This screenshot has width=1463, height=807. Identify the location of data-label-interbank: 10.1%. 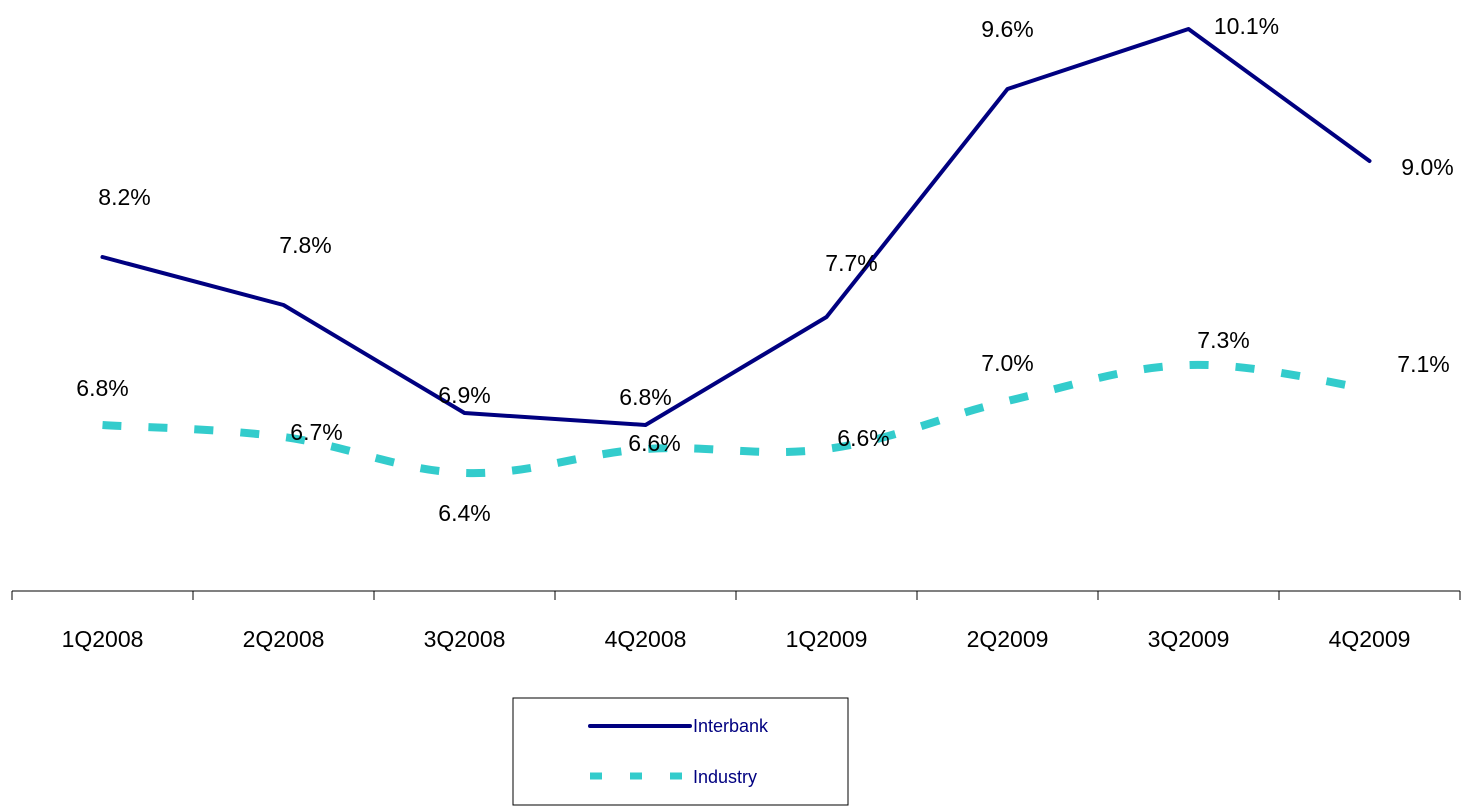
(1246, 26).